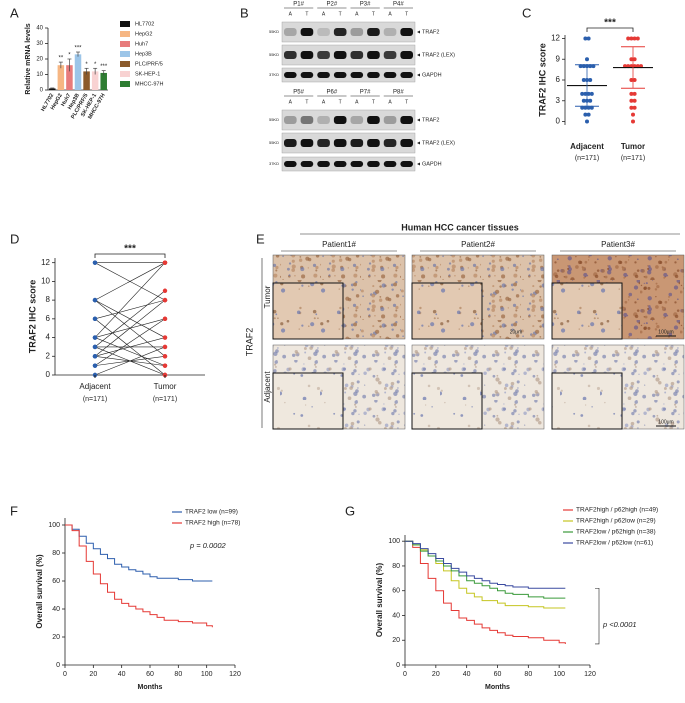 Image resolution: width=685 pixels, height=703 pixels. Describe the element at coordinates (178, 674) in the screenshot. I see `x-tick-label: 80` at that location.